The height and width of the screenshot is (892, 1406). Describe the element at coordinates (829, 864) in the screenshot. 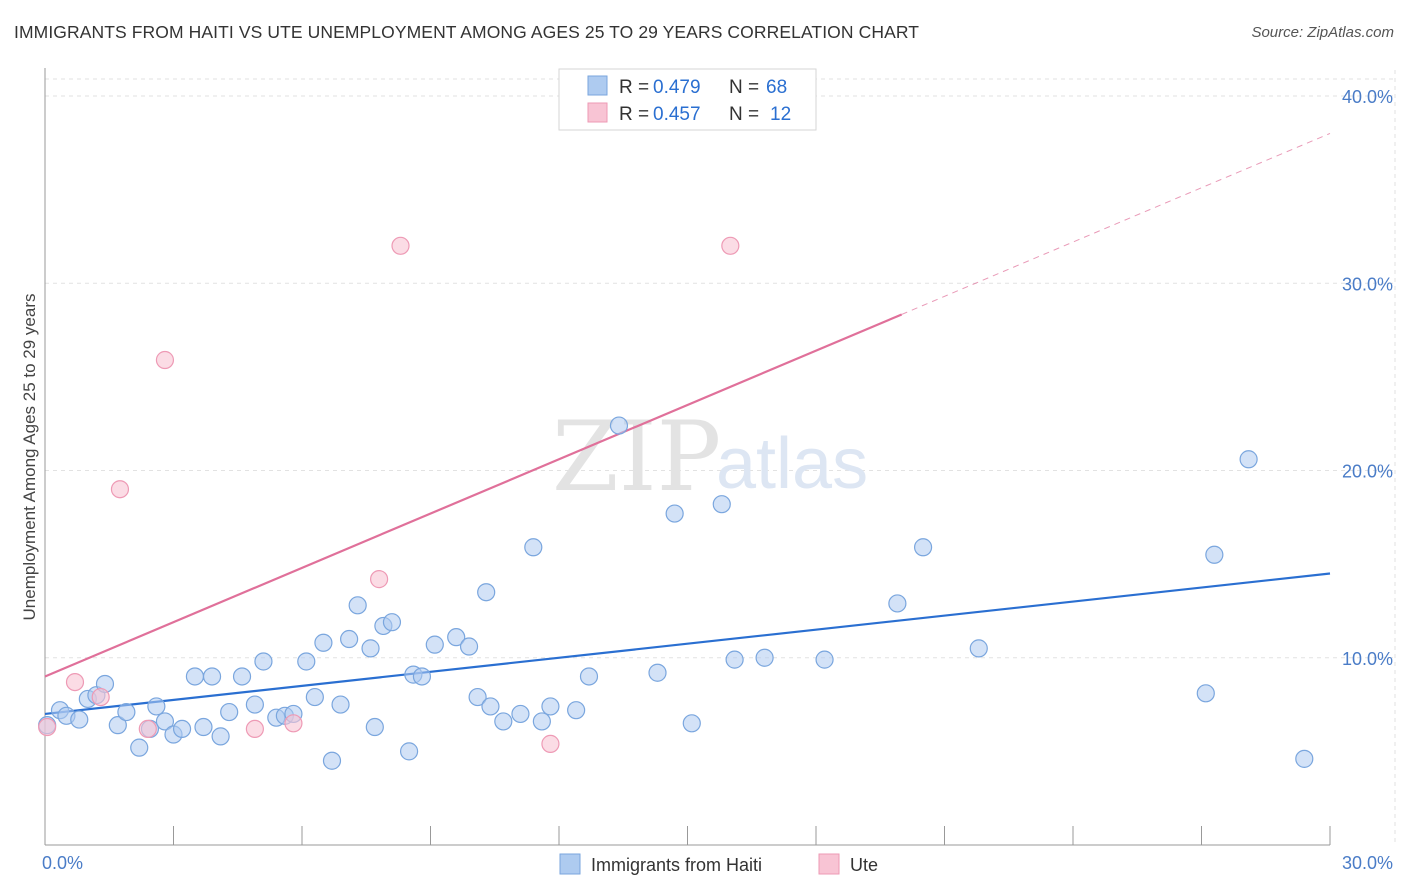

I see `series-legend-swatch-ute` at that location.